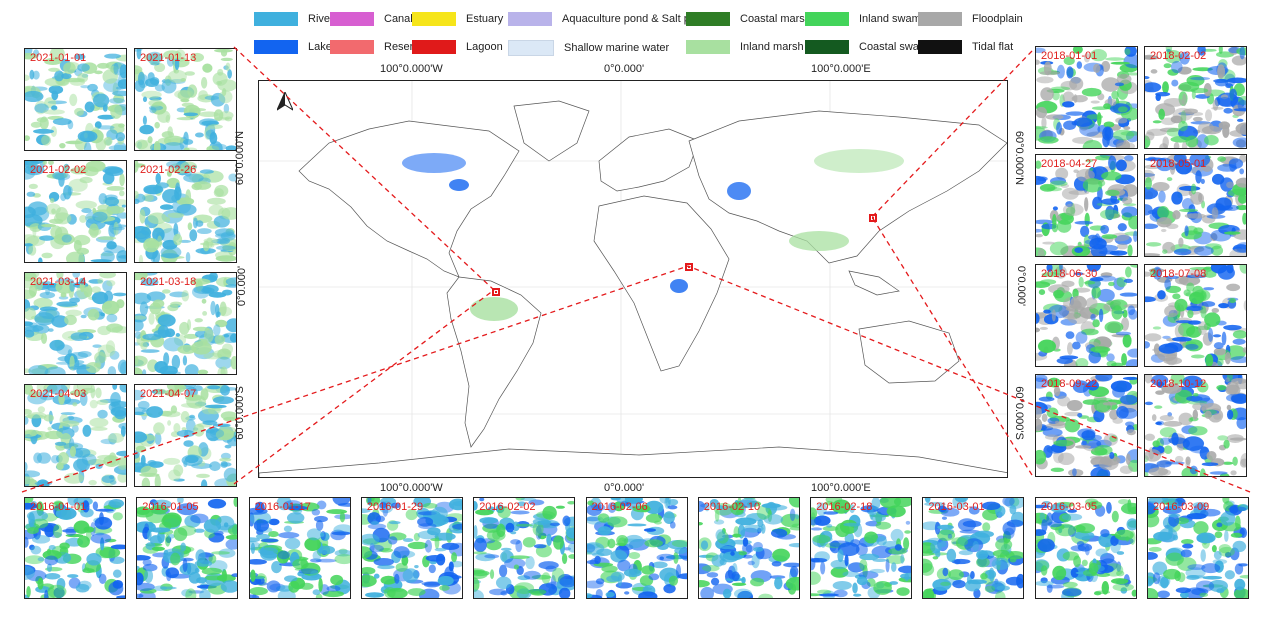 This screenshot has width=1270, height=620. Describe the element at coordinates (457, 47) in the screenshot. I see `legend-item-lagoon: Lagoon` at that location.